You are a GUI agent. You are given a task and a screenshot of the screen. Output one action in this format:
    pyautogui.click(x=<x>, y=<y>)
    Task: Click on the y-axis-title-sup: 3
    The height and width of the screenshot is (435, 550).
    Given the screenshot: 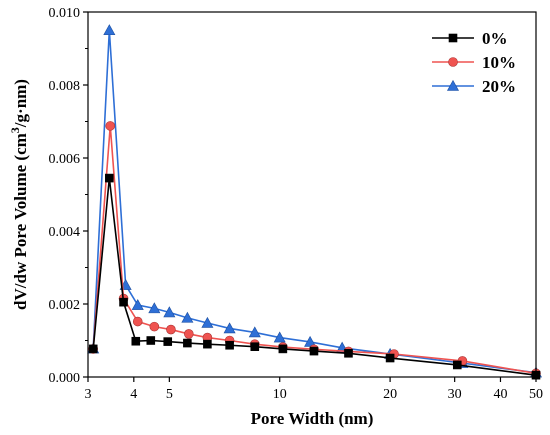 What is the action you would take?
    pyautogui.click(x=15, y=130)
    